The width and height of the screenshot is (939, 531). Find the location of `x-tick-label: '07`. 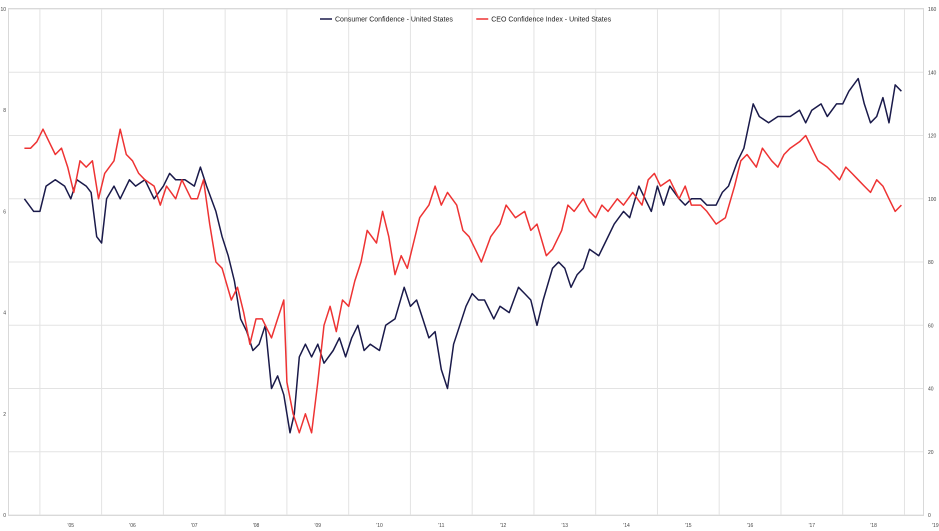

x-tick-label: '07 is located at coordinates (194, 526).